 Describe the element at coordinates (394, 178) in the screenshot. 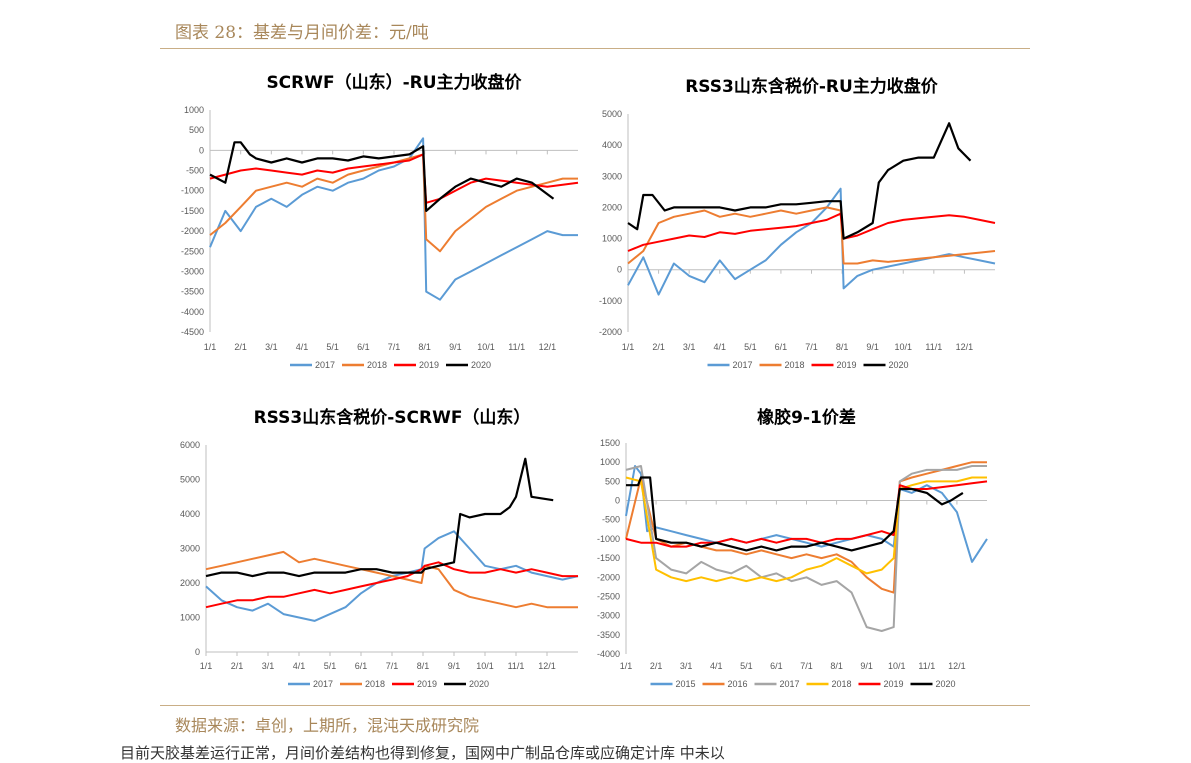

I see `series-line-2019` at that location.